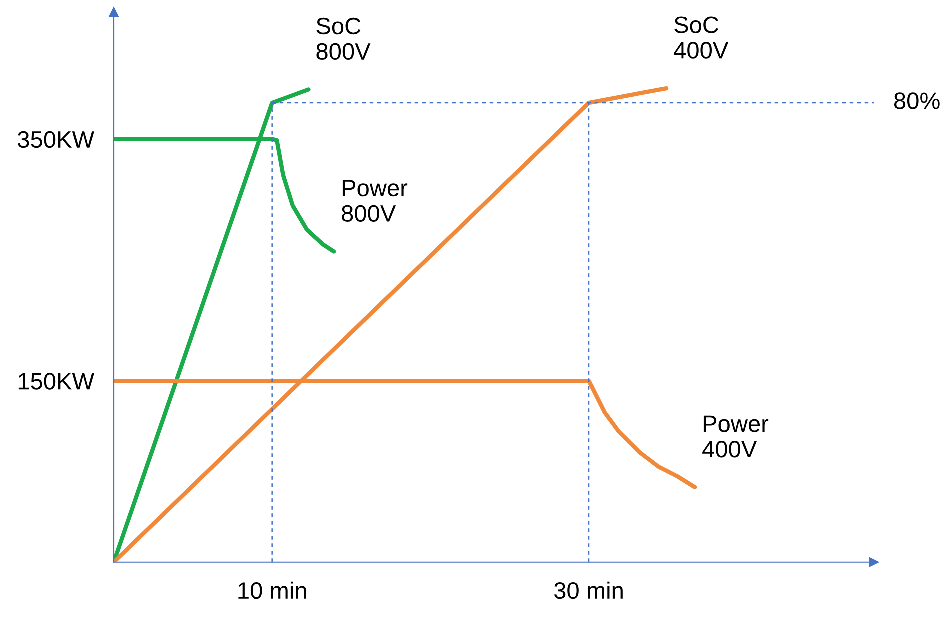 The width and height of the screenshot is (950, 618). Describe the element at coordinates (588, 591) in the screenshot. I see `x-tick-label: 30 min` at that location.